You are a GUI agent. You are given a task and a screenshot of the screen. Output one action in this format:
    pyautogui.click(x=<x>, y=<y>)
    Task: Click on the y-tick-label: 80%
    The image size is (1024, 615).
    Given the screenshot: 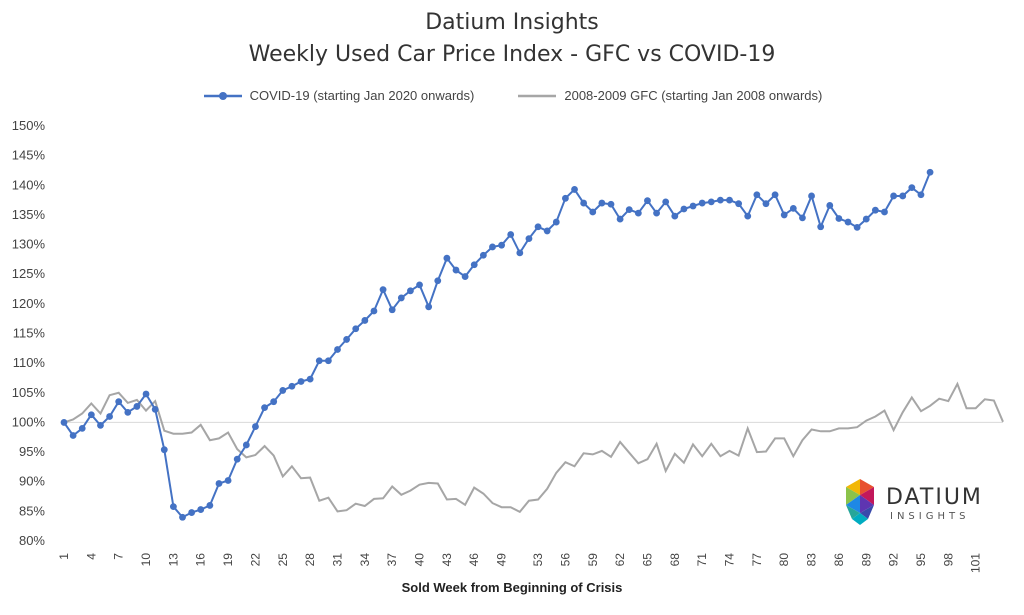 What is the action you would take?
    pyautogui.click(x=32, y=540)
    